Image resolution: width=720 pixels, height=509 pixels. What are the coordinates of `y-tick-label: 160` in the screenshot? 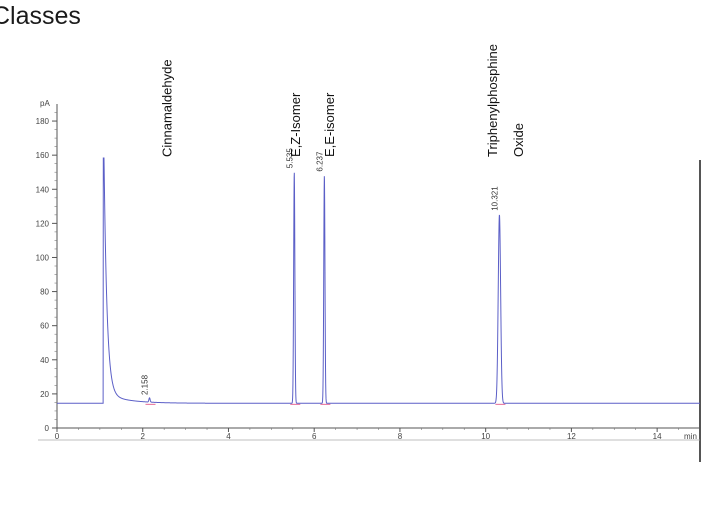 It's located at (43, 155).